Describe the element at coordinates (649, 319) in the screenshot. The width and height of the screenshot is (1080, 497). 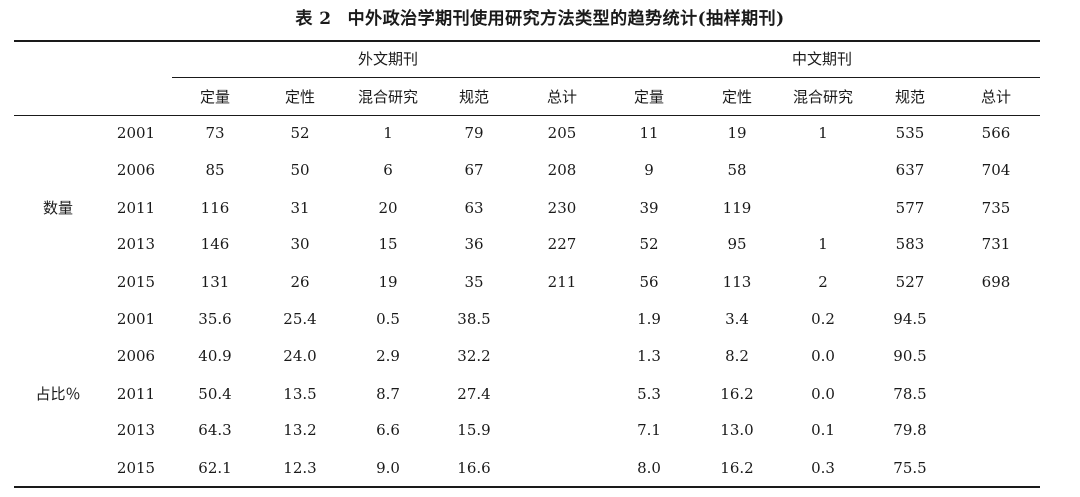
I see `table-cell: 1.9` at that location.